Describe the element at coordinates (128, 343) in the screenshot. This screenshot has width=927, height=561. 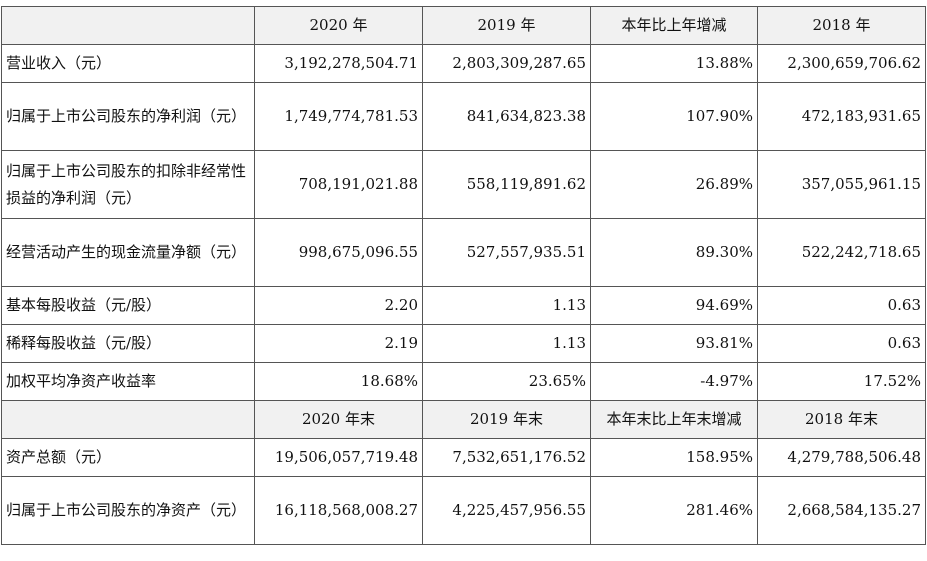
I see `row-label: 稀释每股收益（元/股）` at that location.